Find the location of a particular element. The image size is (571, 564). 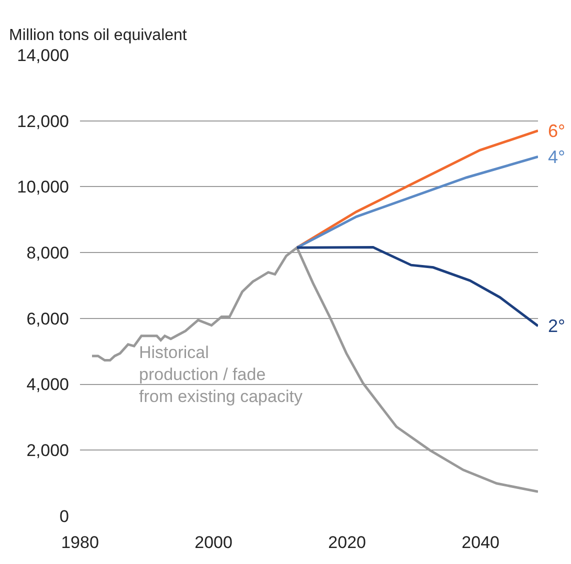

series-label: 4° is located at coordinates (557, 157).